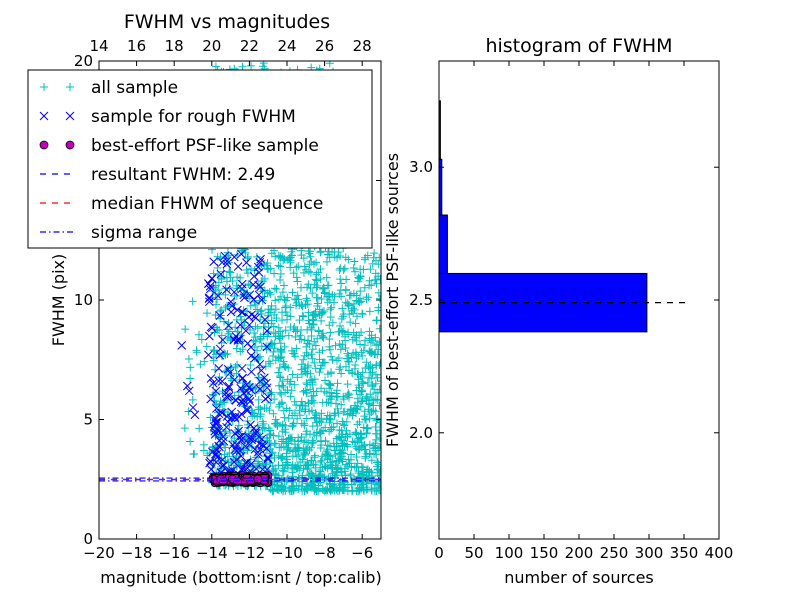 The image size is (800, 600). Describe the element at coordinates (325, 553) in the screenshot. I see `x-tick-label: −8` at that location.